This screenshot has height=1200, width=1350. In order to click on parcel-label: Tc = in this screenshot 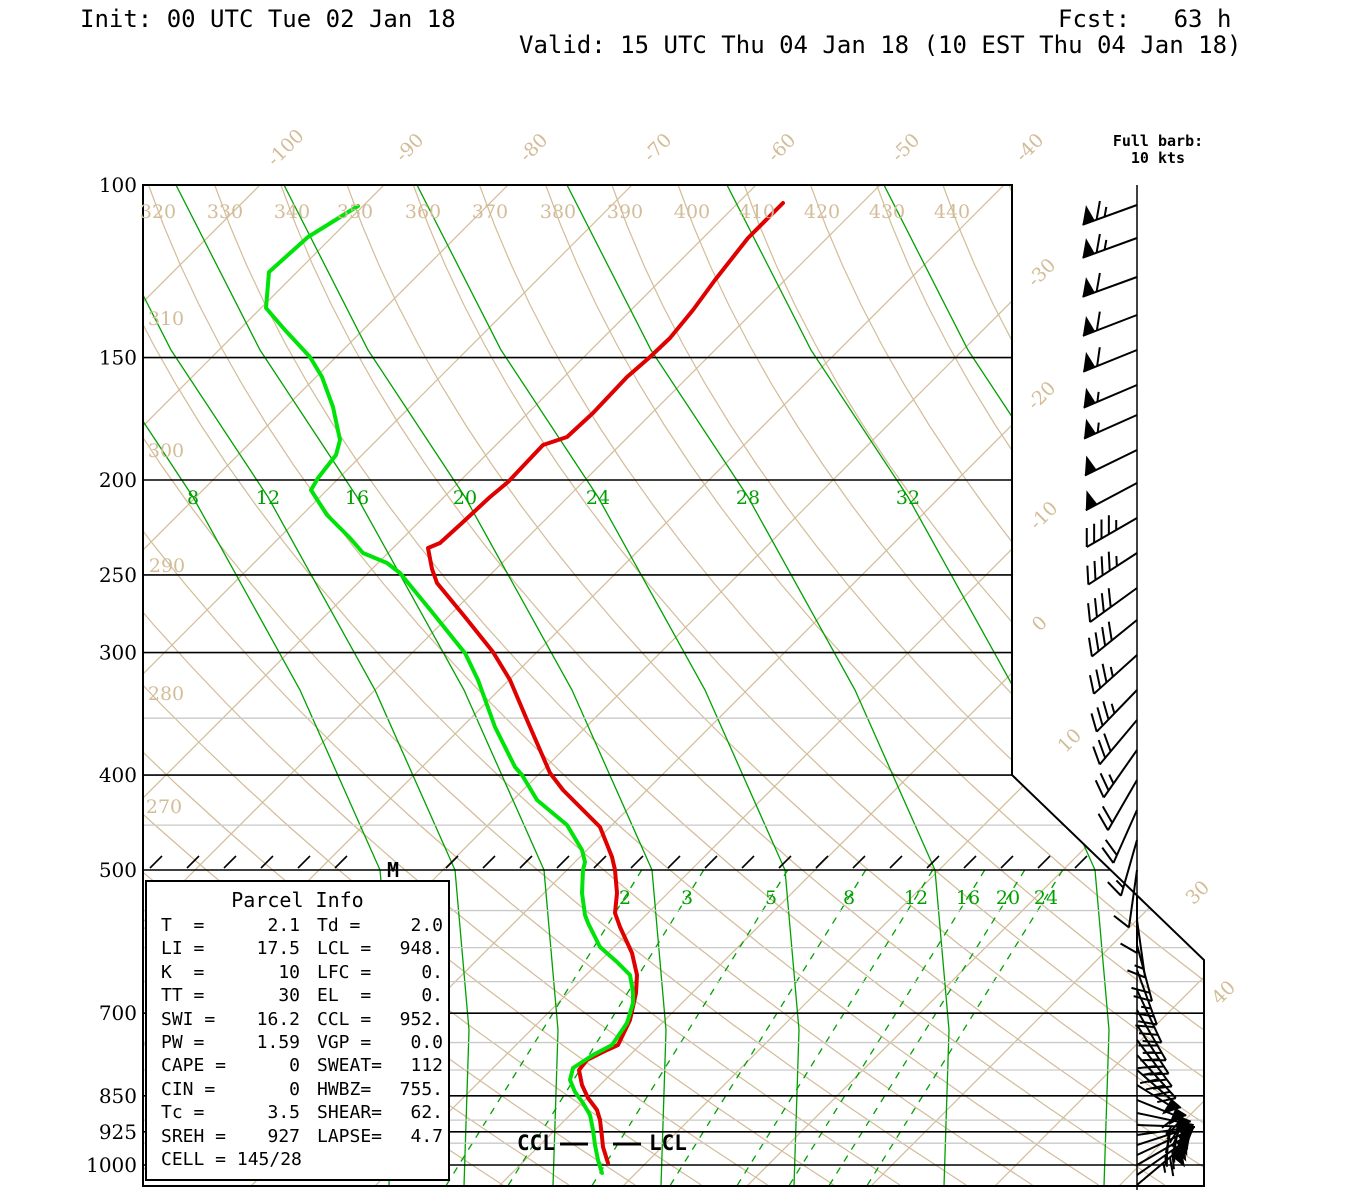, I will do `click(183, 1113)`.